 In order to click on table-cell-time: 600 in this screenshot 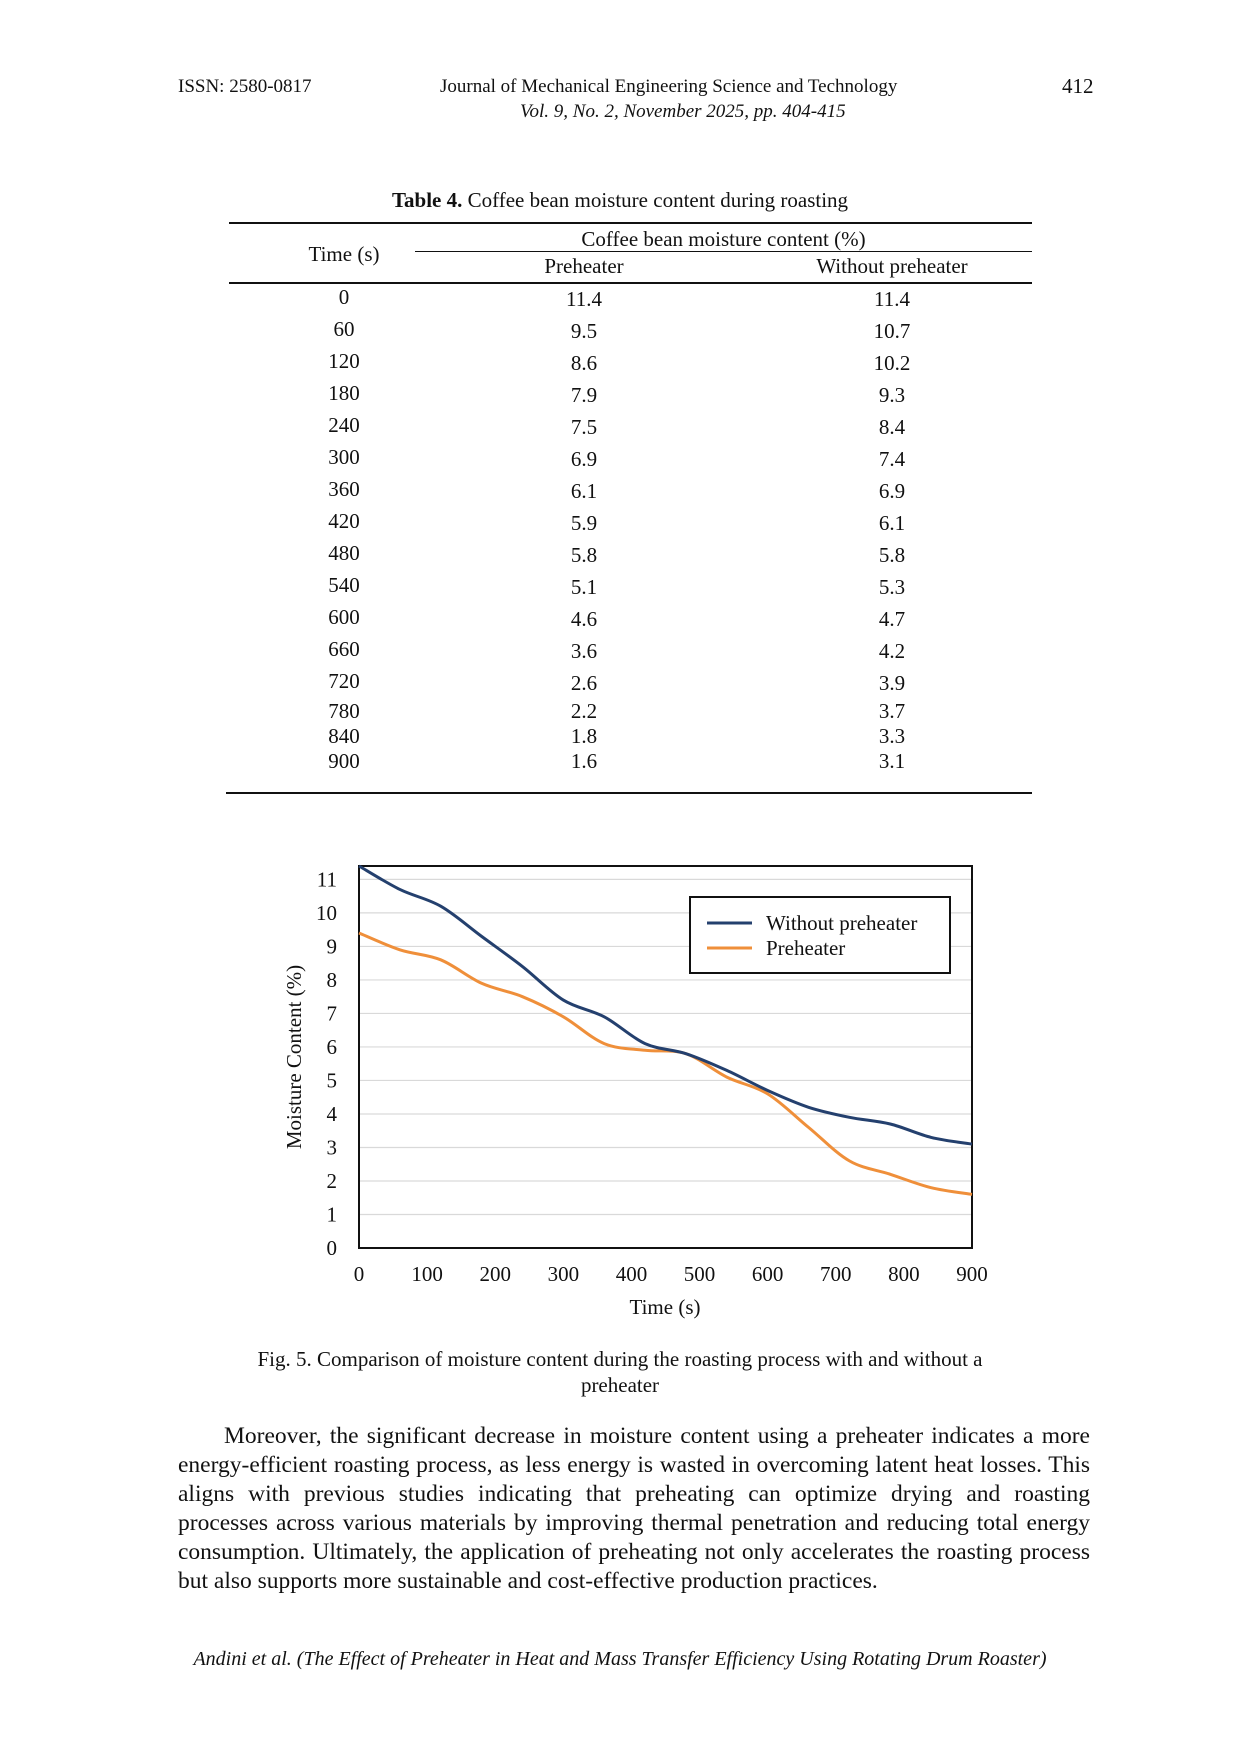, I will do `click(344, 617)`.